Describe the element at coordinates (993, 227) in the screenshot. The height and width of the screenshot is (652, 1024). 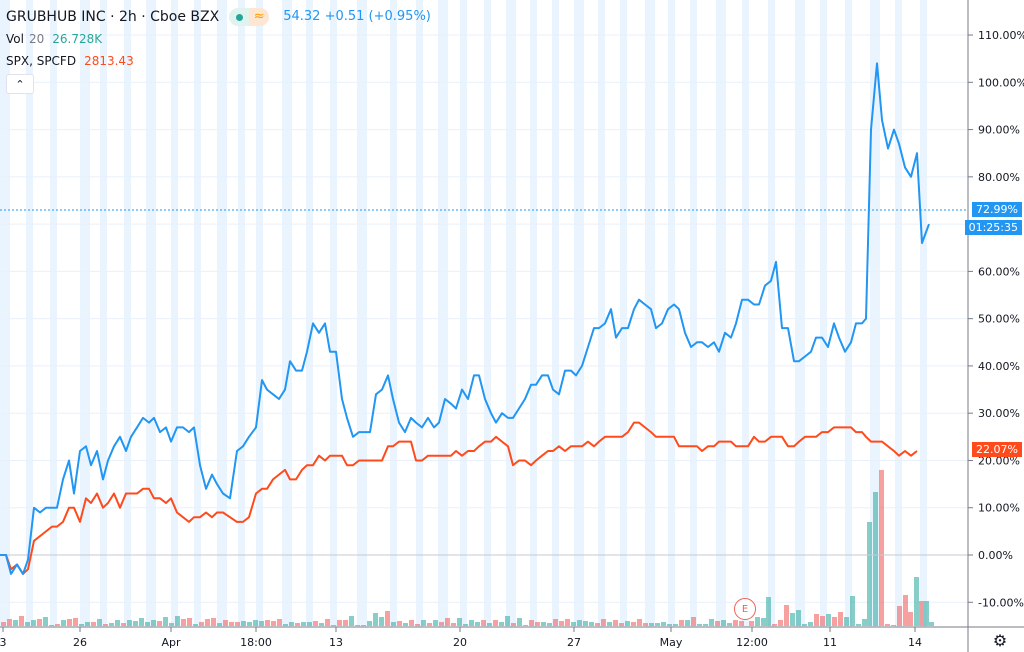
I see `bar-countdown-tag: 01:25:35` at that location.